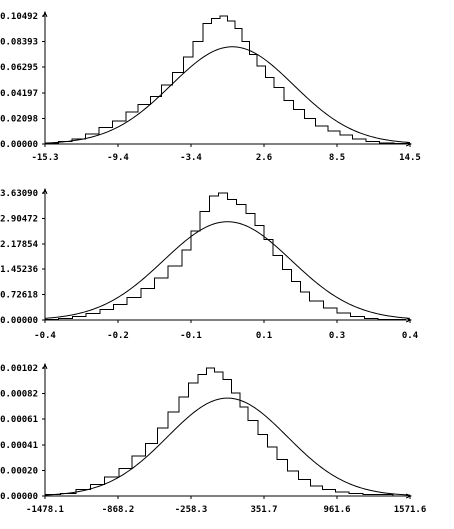 This screenshot has width=454, height=529. Describe the element at coordinates (19, 420) in the screenshot. I see `y-tick-label: 0.00061` at that location.